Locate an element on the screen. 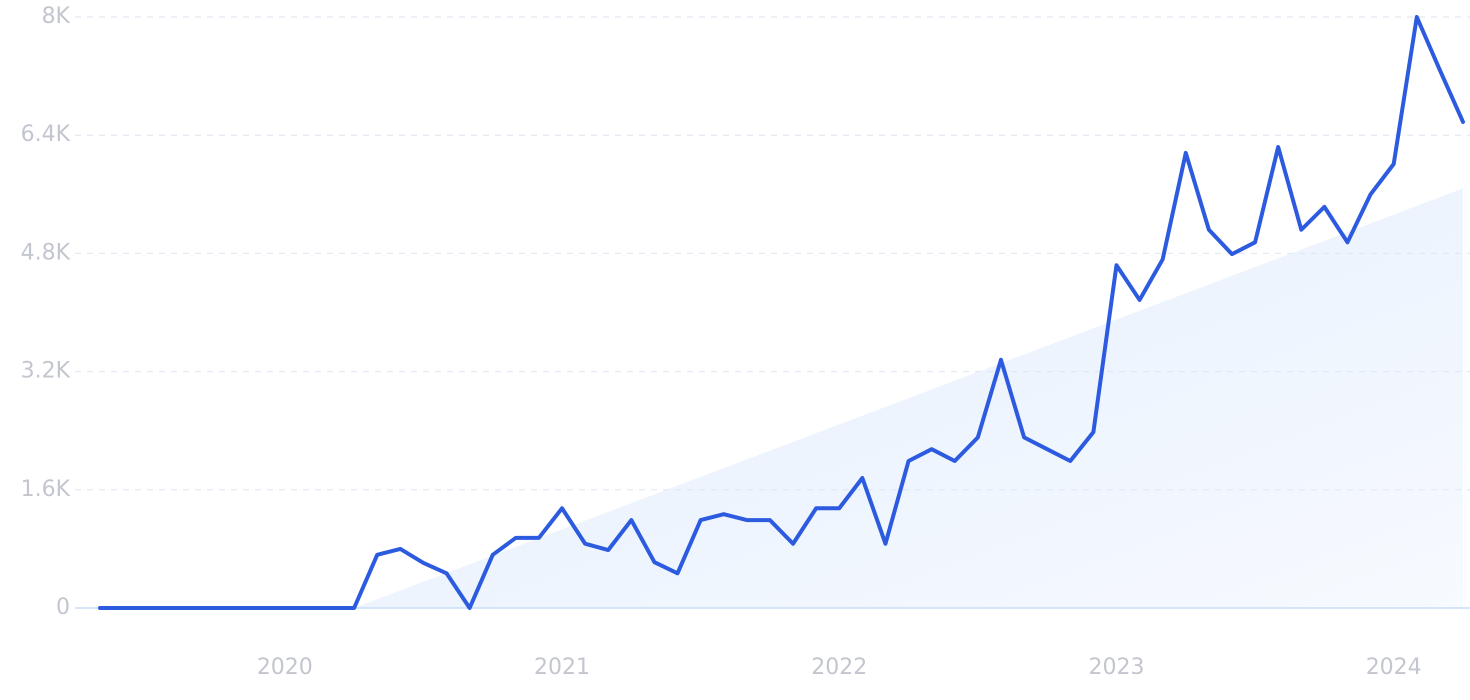 The width and height of the screenshot is (1470, 700). y-tick-label: 8K is located at coordinates (56, 16).